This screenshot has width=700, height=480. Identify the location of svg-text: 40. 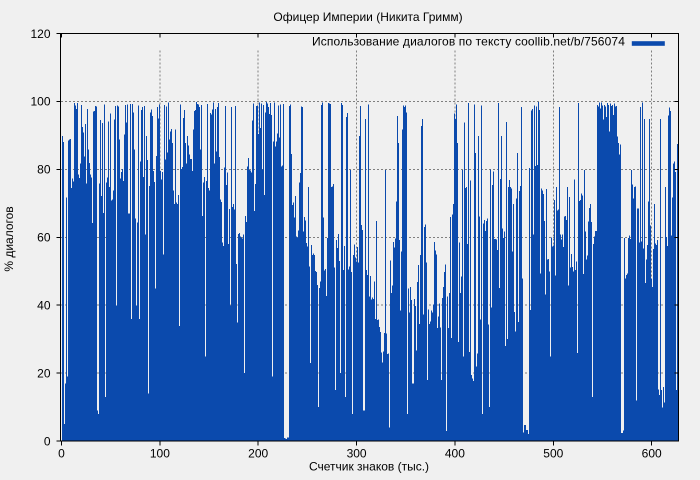
(44, 305).